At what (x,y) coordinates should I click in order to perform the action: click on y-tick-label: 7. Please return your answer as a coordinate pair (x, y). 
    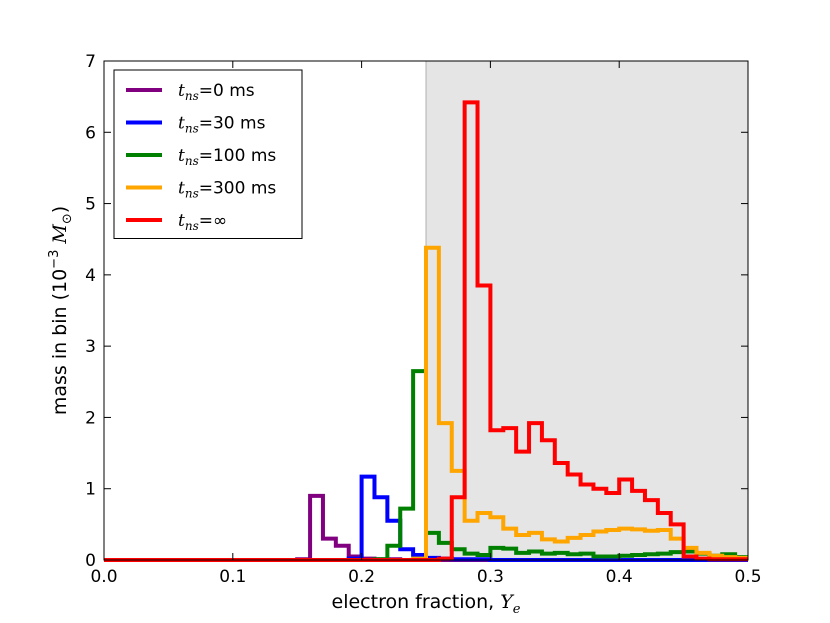
    Looking at the image, I should click on (90, 62).